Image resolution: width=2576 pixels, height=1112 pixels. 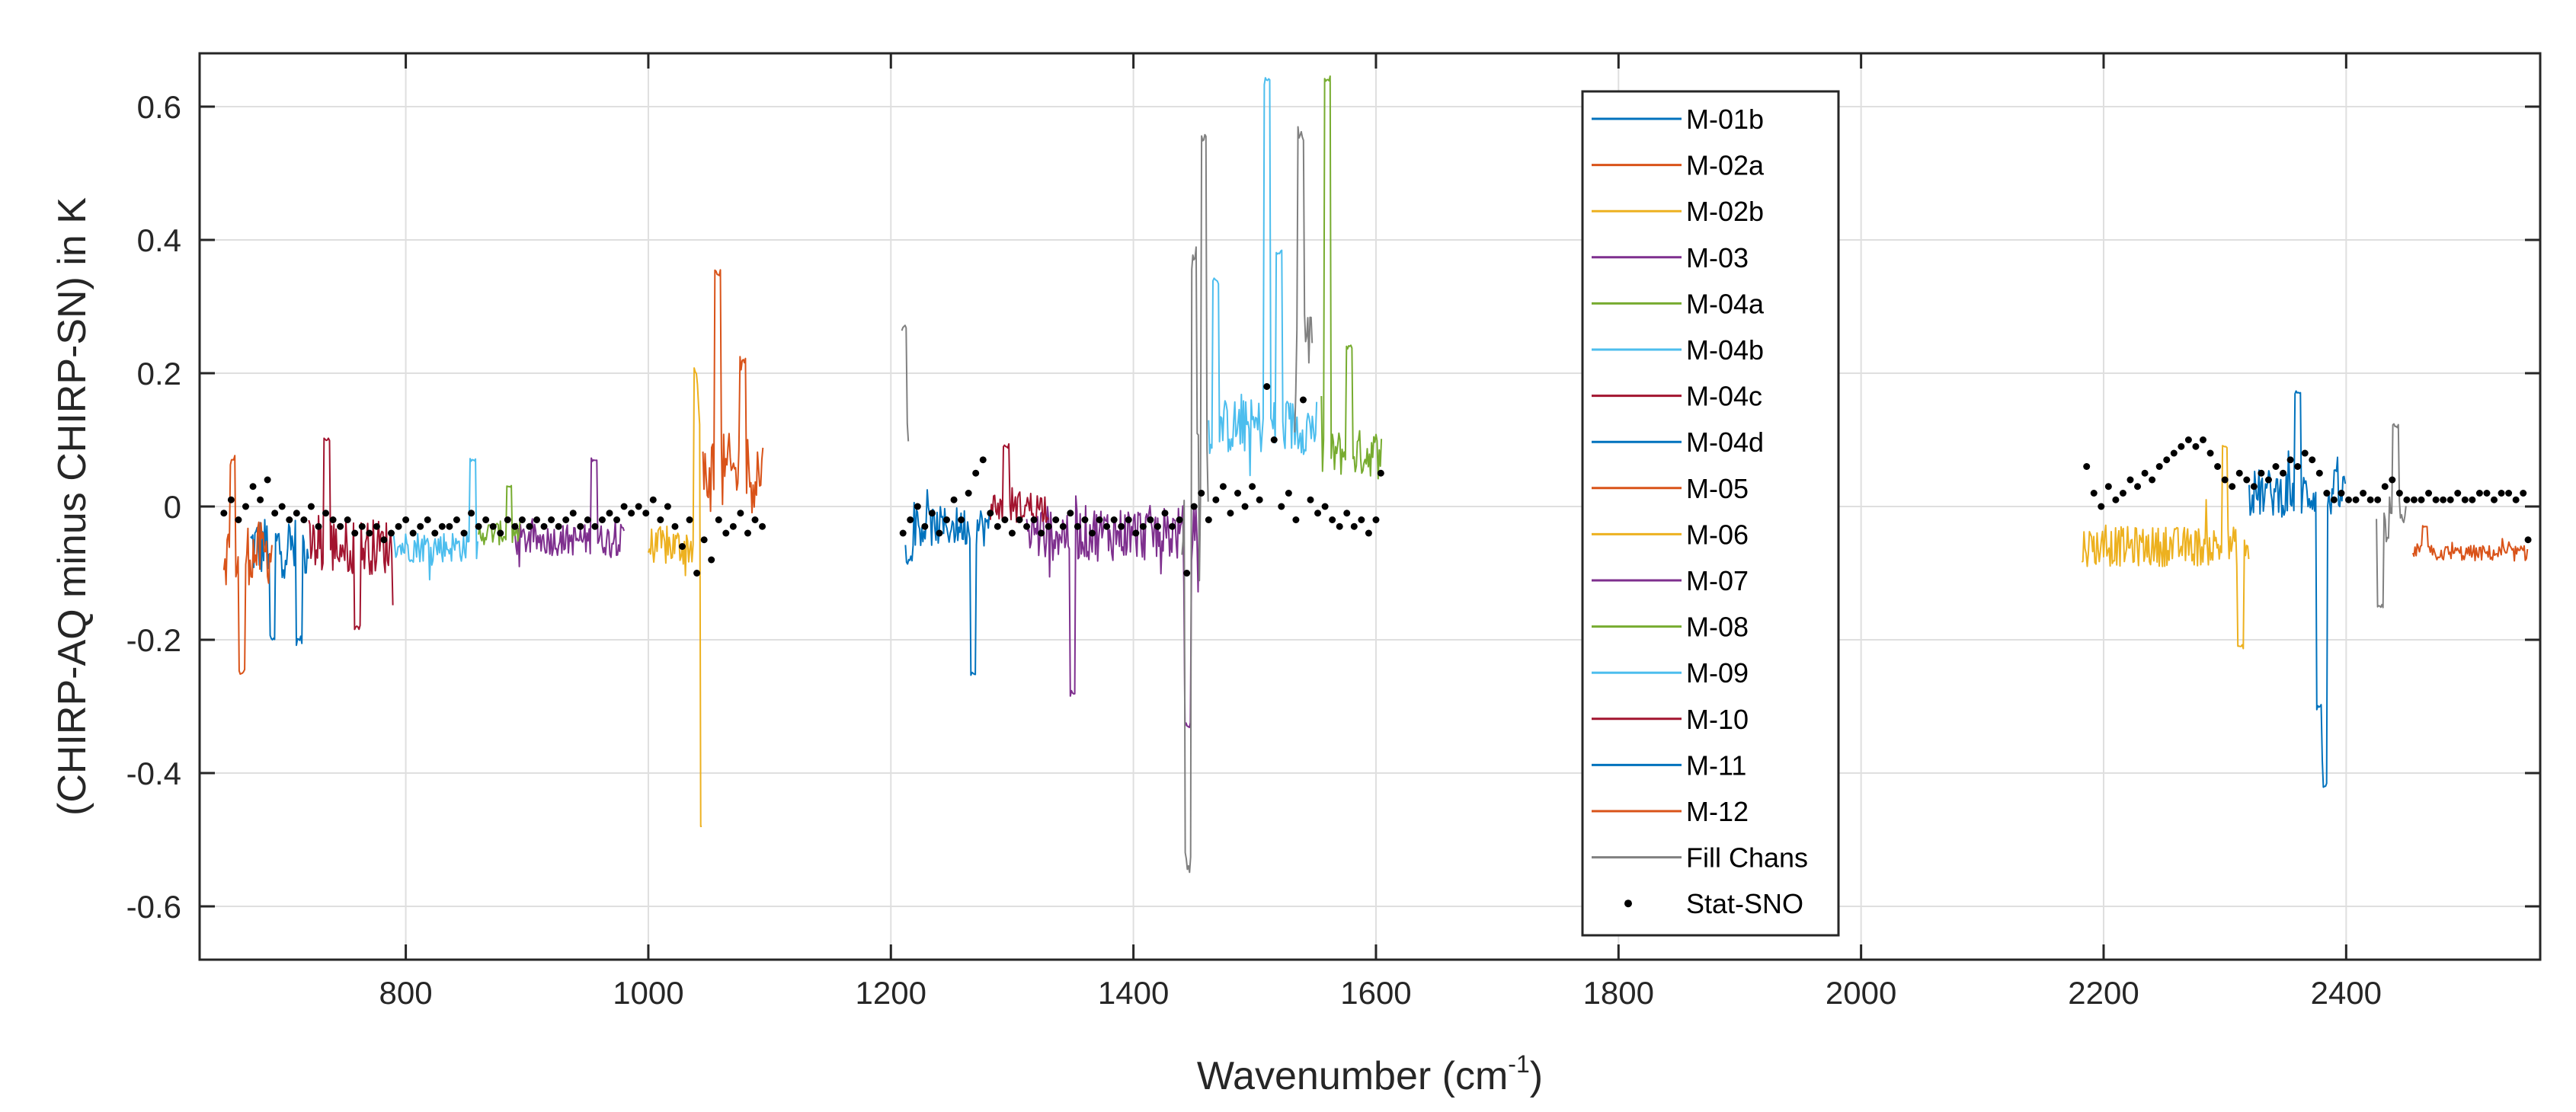 I want to click on y-tick-label: 0.2, so click(x=159, y=373).